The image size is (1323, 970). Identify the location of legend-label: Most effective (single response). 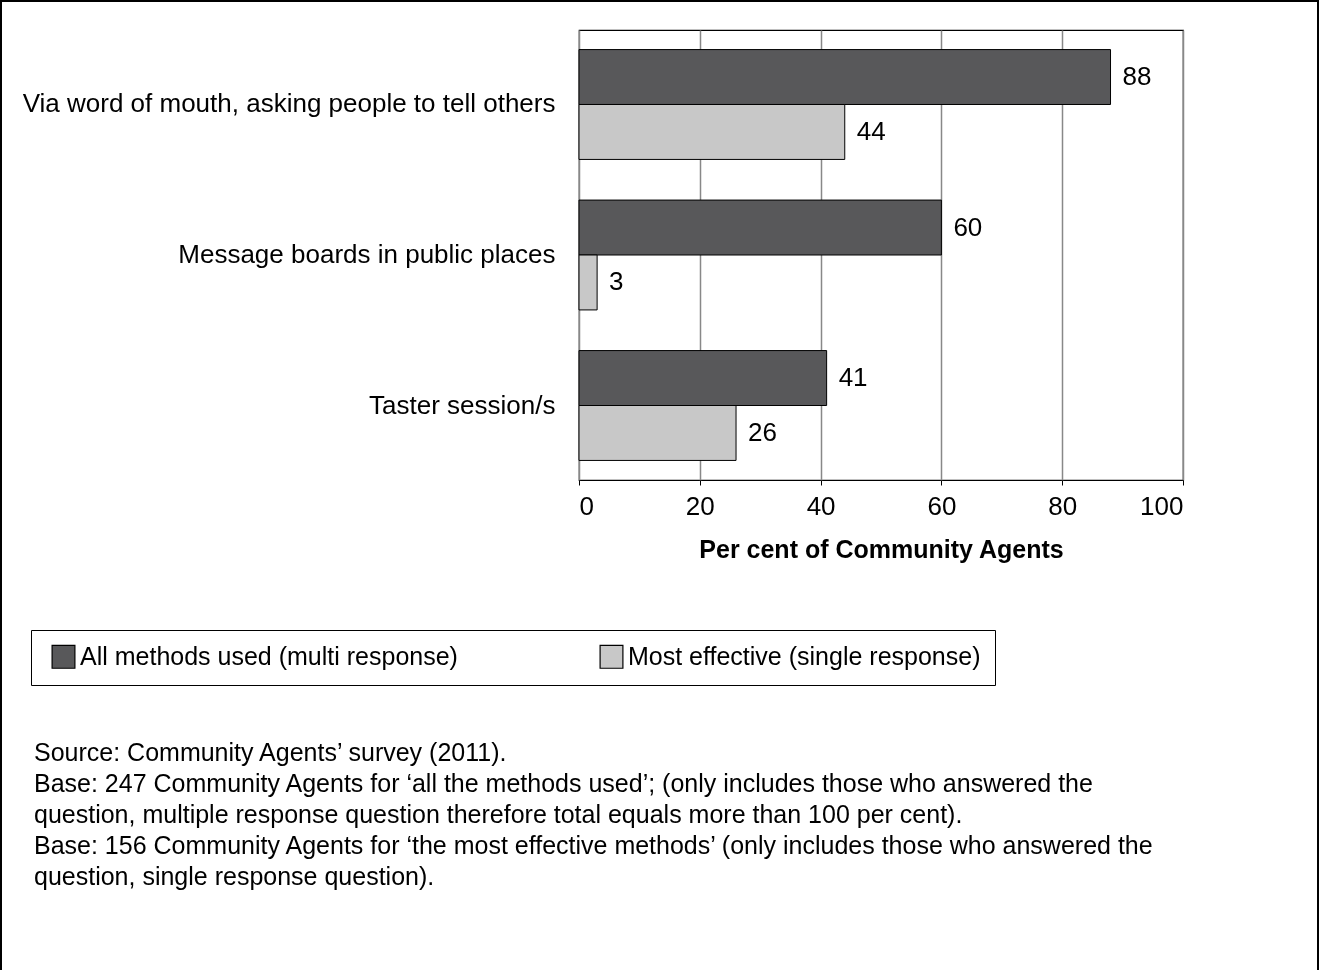
(804, 655).